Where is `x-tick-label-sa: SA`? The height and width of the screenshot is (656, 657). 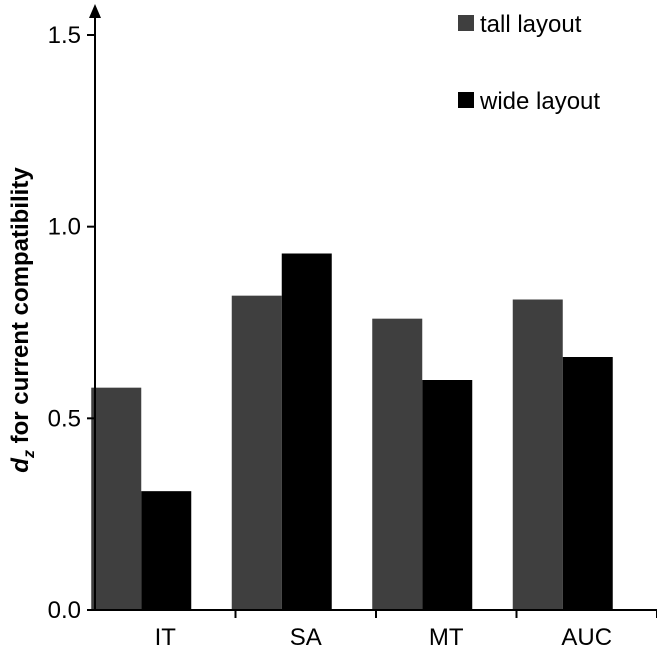
x-tick-label-sa: SA is located at coordinates (306, 637).